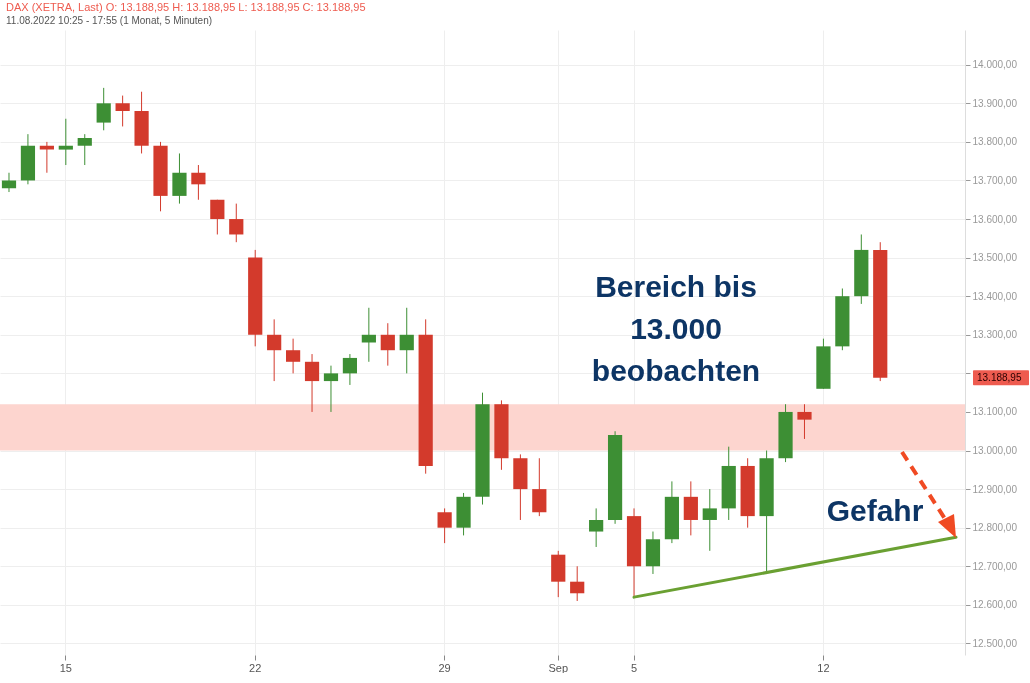 This screenshot has height=683, width=1030. Describe the element at coordinates (995, 219) in the screenshot. I see `y-tick-label: 13.600,00` at that location.